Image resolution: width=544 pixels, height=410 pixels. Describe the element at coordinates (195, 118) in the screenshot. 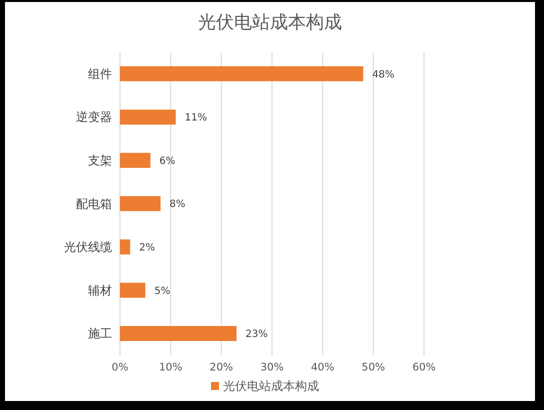

I see `data-label: 11%` at that location.